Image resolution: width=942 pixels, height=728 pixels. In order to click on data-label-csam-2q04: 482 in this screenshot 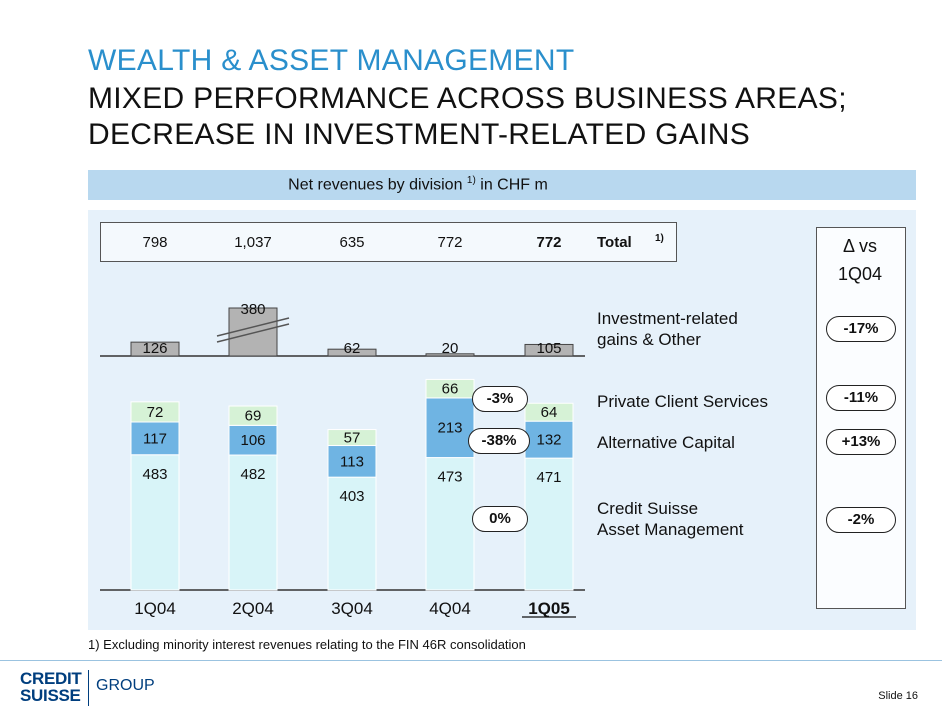, I will do `click(252, 474)`.